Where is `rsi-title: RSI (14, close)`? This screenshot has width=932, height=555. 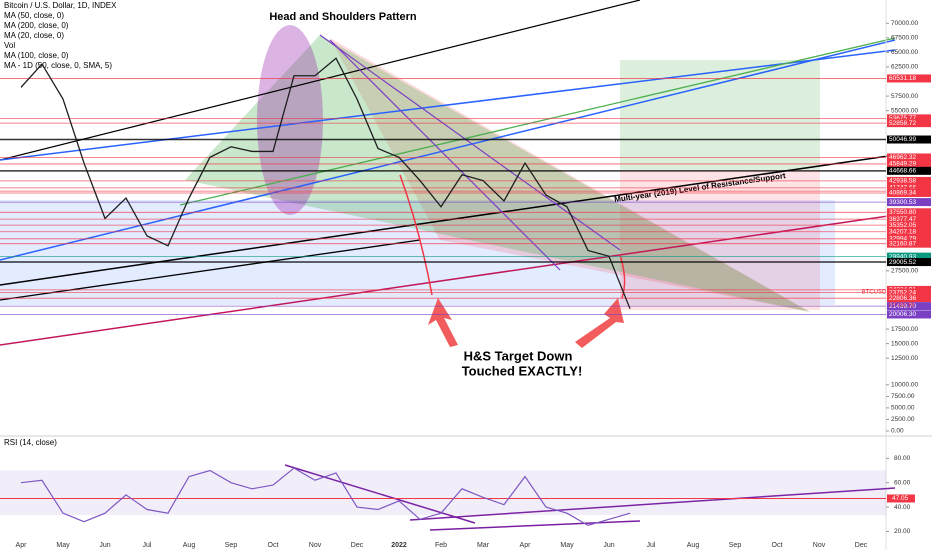
rsi-title: RSI (14, close) is located at coordinates (30, 442).